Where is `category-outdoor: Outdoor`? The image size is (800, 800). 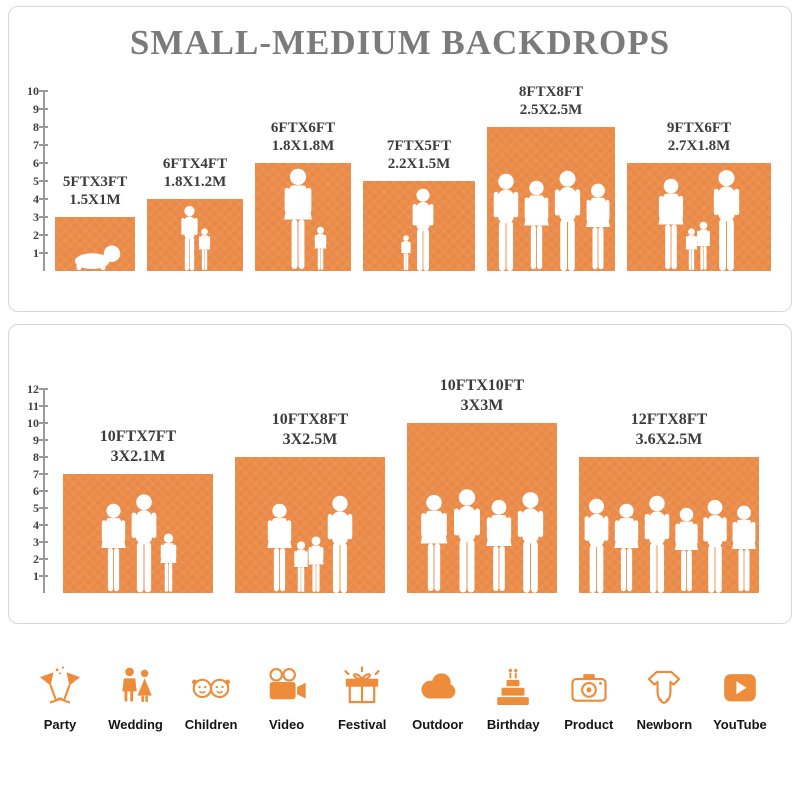 category-outdoor: Outdoor is located at coordinates (438, 695).